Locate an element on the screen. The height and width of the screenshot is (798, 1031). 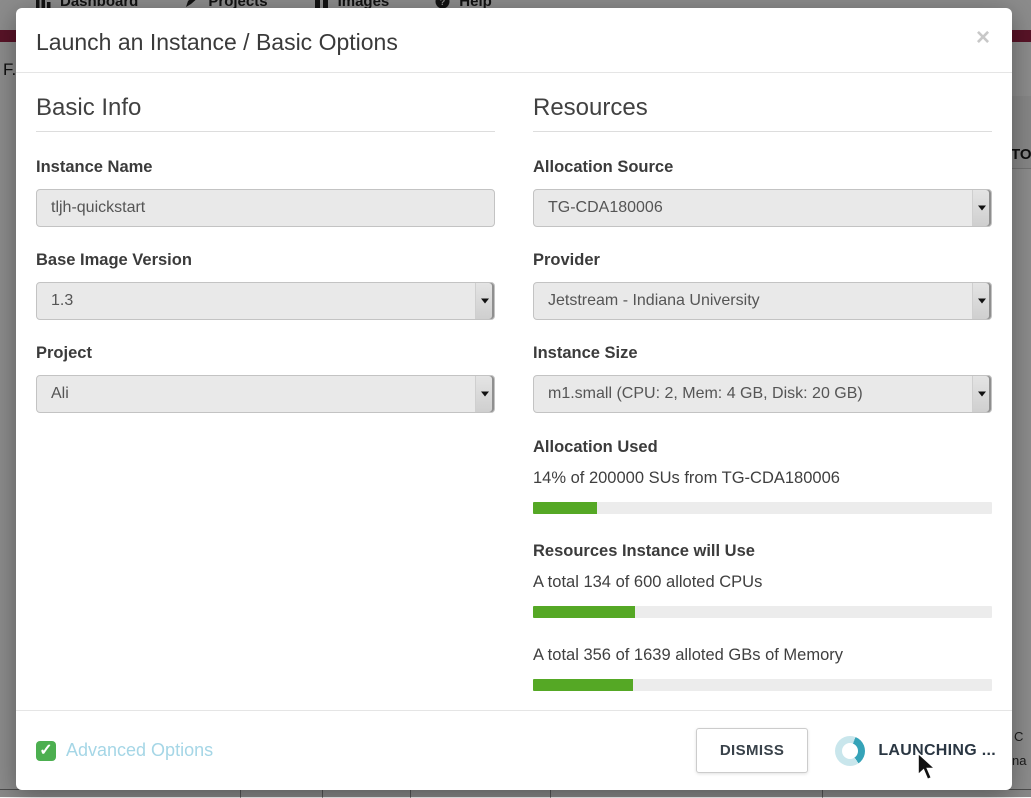
memory-usage-progressbar is located at coordinates (762, 685).